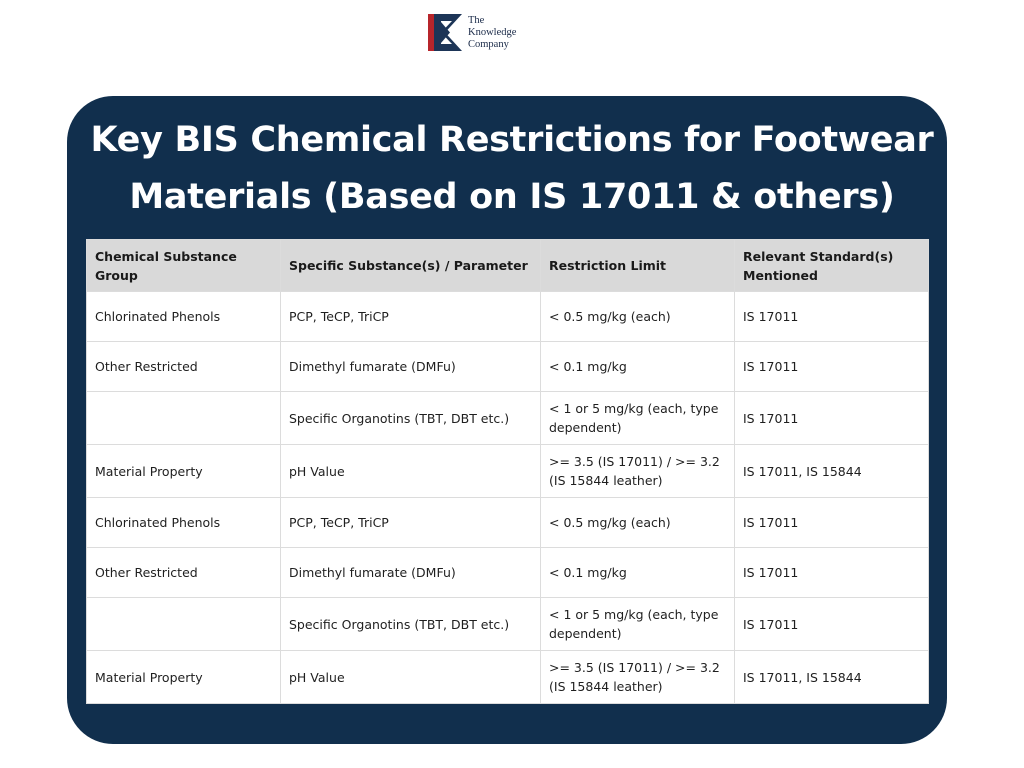 The image size is (1024, 768). What do you see at coordinates (476, 20) in the screenshot?
I see `logo-line-1: The` at bounding box center [476, 20].